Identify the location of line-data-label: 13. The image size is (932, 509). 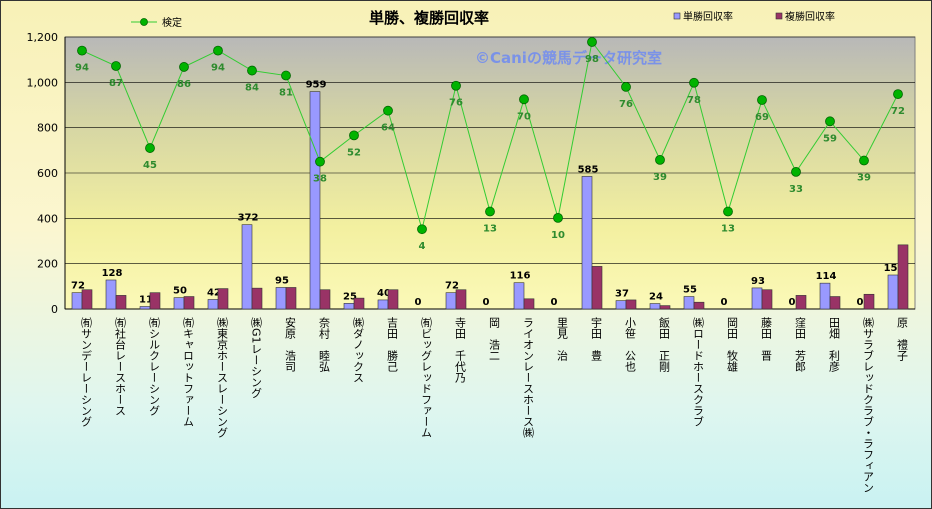
(490, 229).